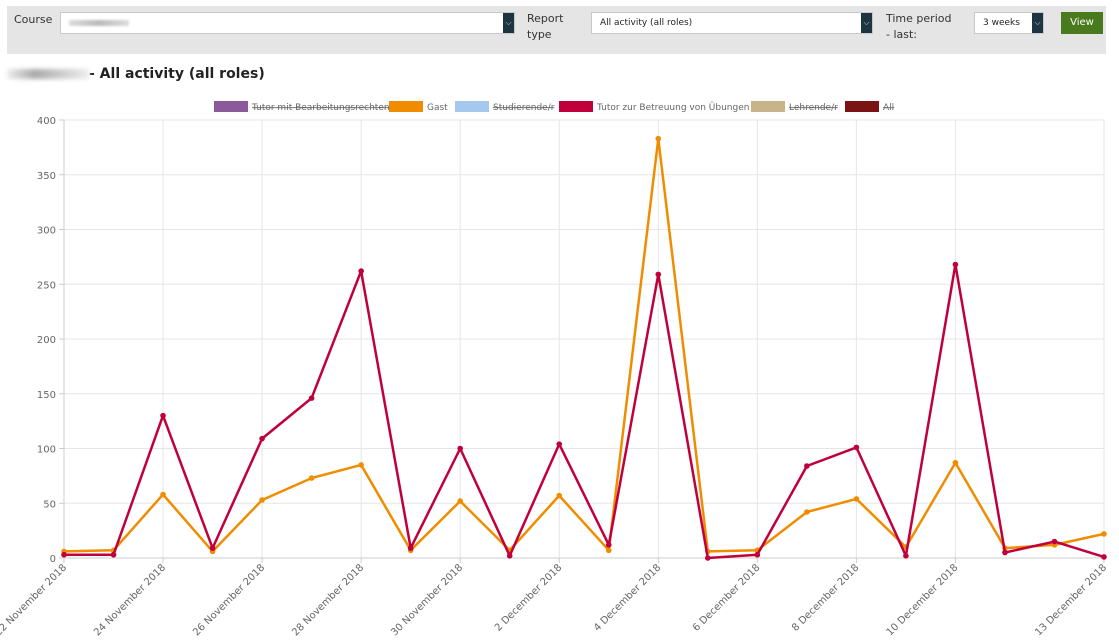 This screenshot has width=1119, height=642. What do you see at coordinates (726, 597) in the screenshot?
I see `x-tick-label: 6 December 2018` at bounding box center [726, 597].